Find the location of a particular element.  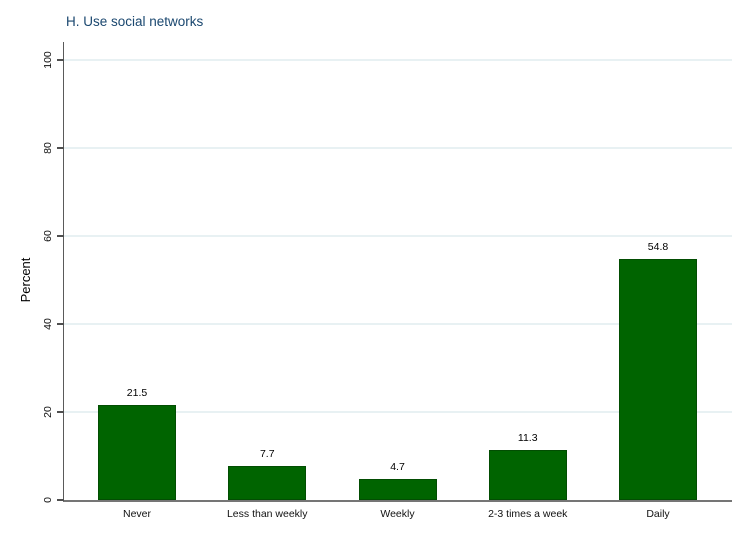

y-axis-label: Percent is located at coordinates (25, 280).